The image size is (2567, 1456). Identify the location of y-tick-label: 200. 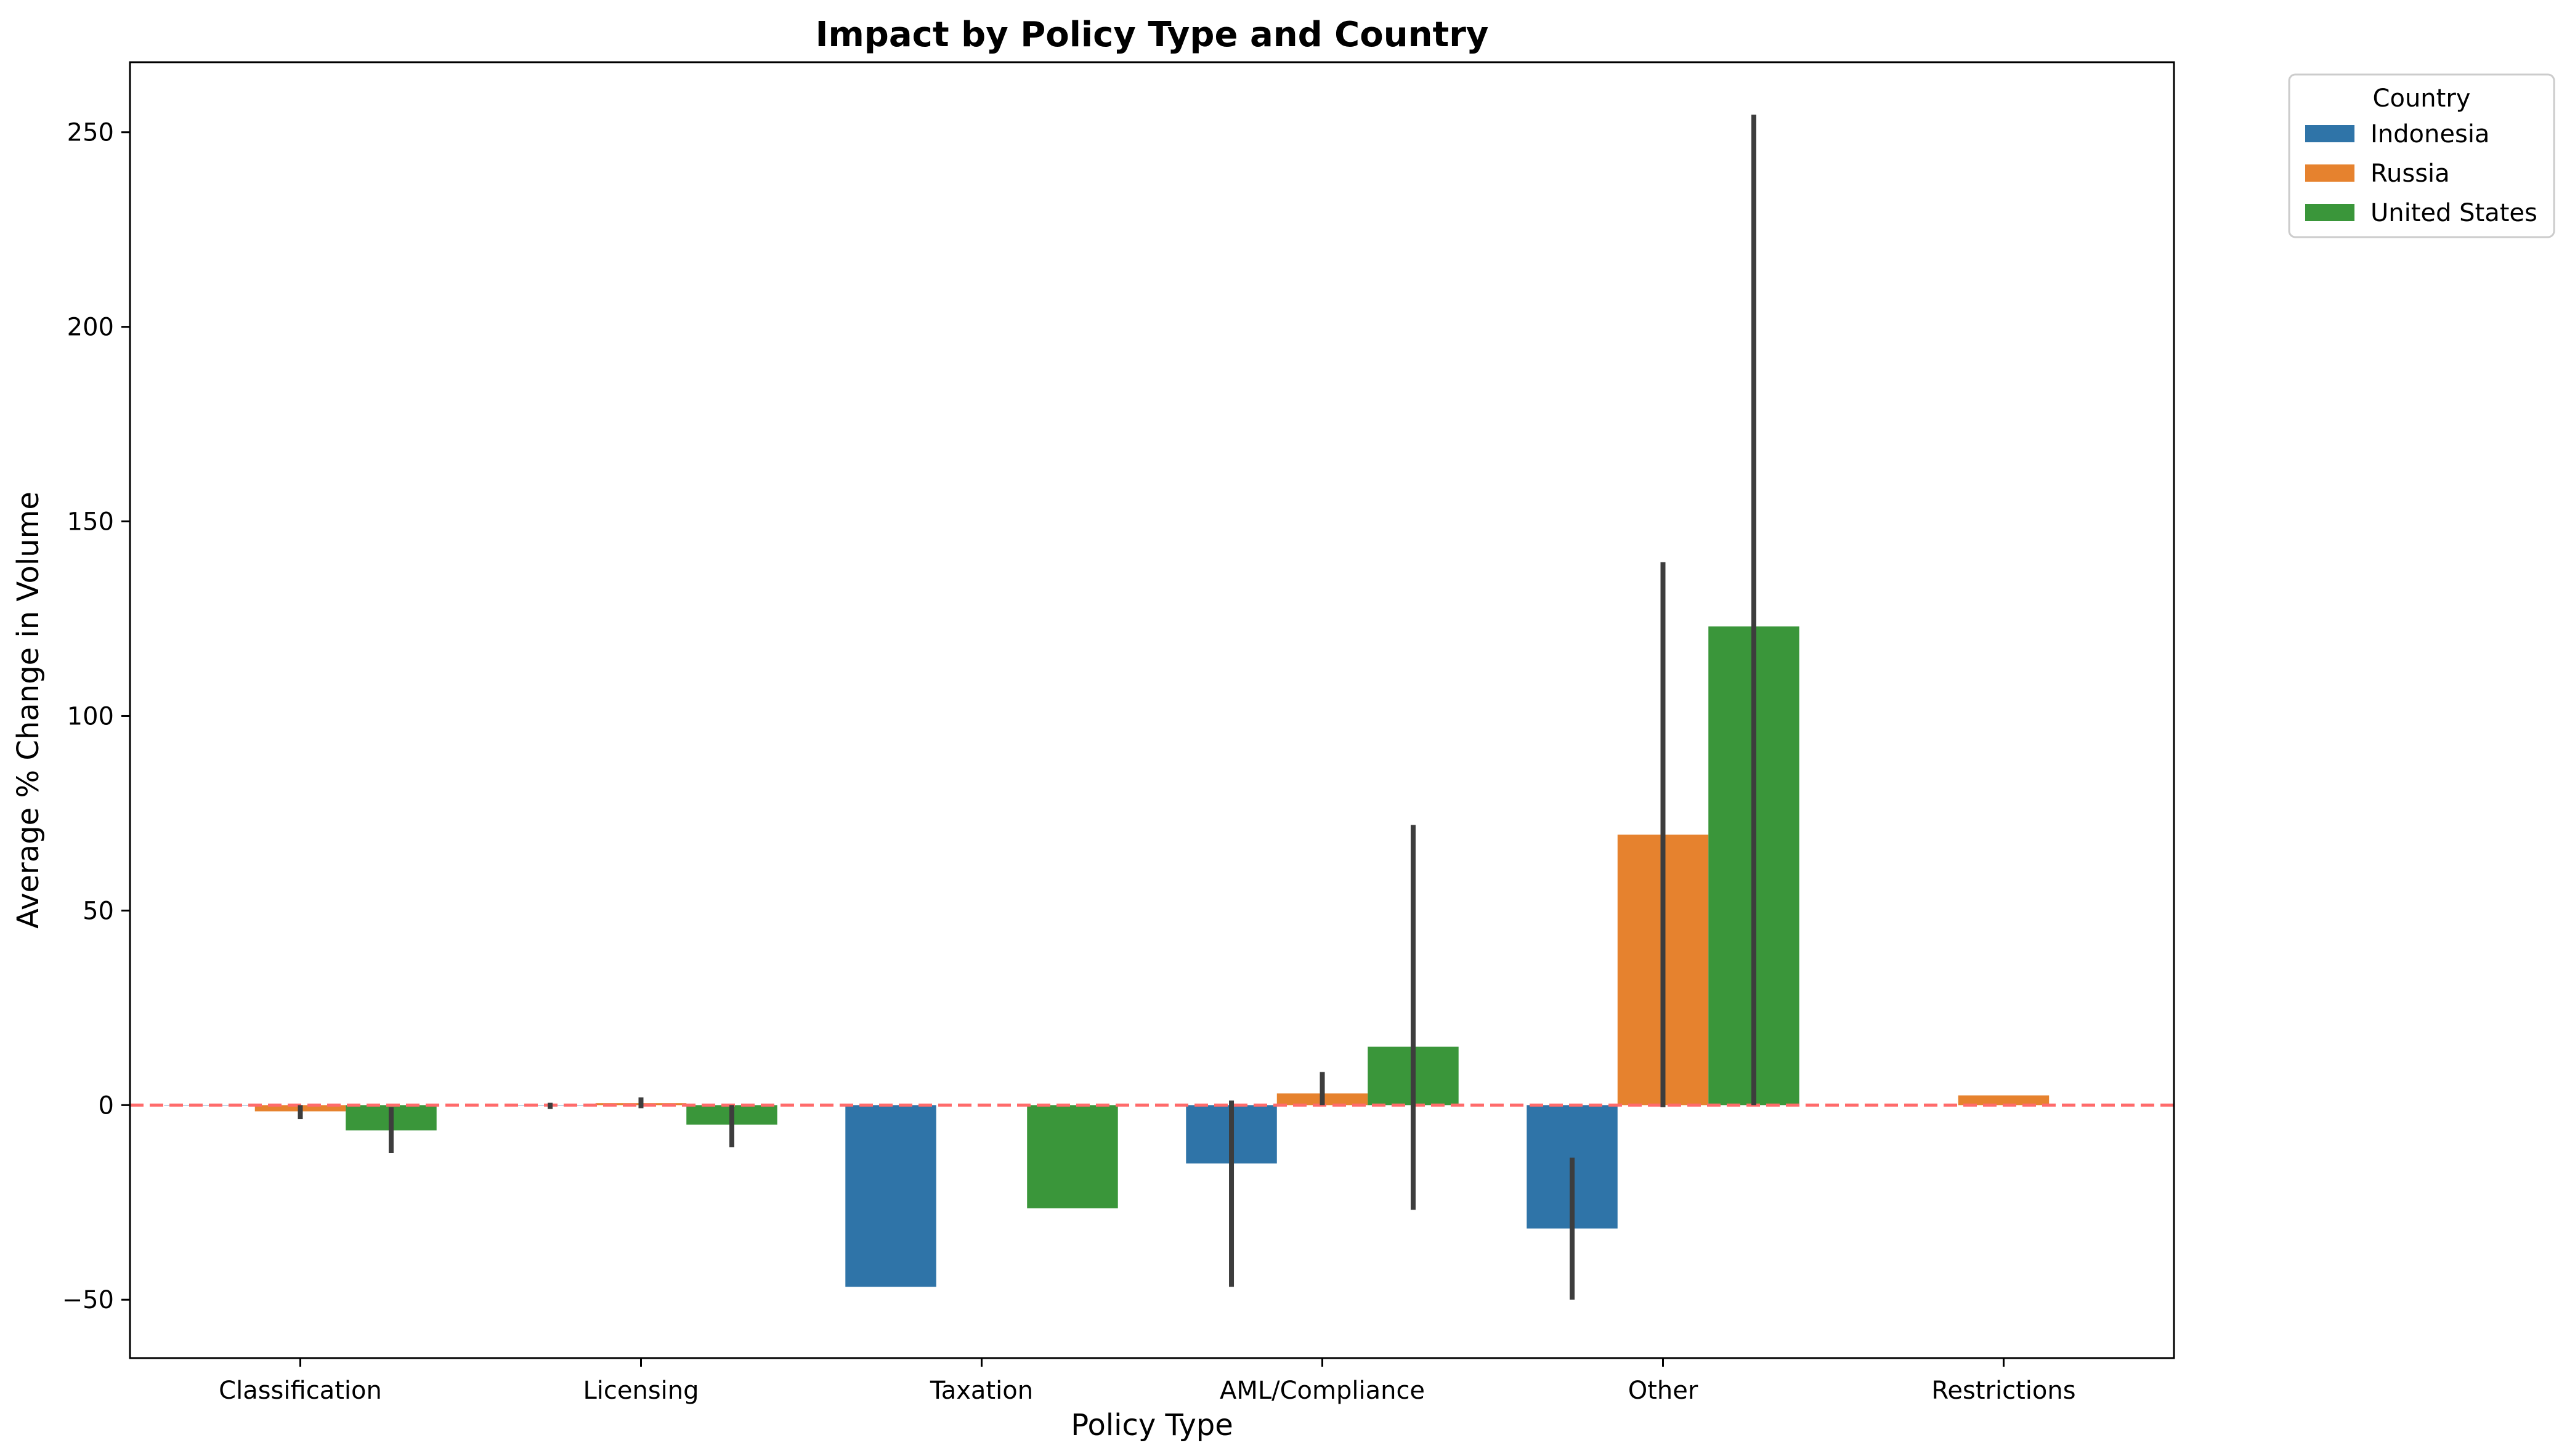
(91, 327).